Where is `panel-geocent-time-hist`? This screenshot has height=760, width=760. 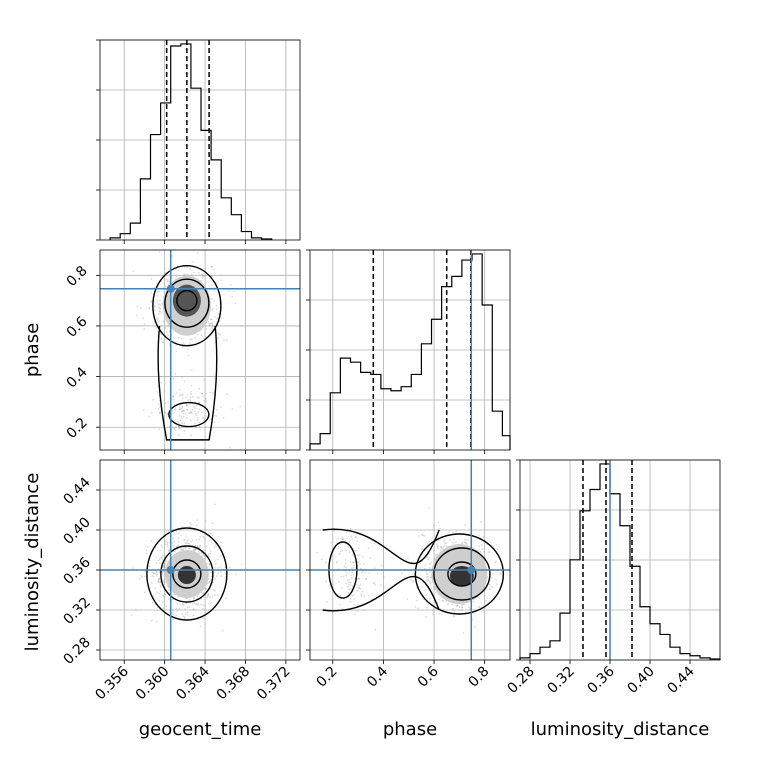 panel-geocent-time-hist is located at coordinates (198, 141).